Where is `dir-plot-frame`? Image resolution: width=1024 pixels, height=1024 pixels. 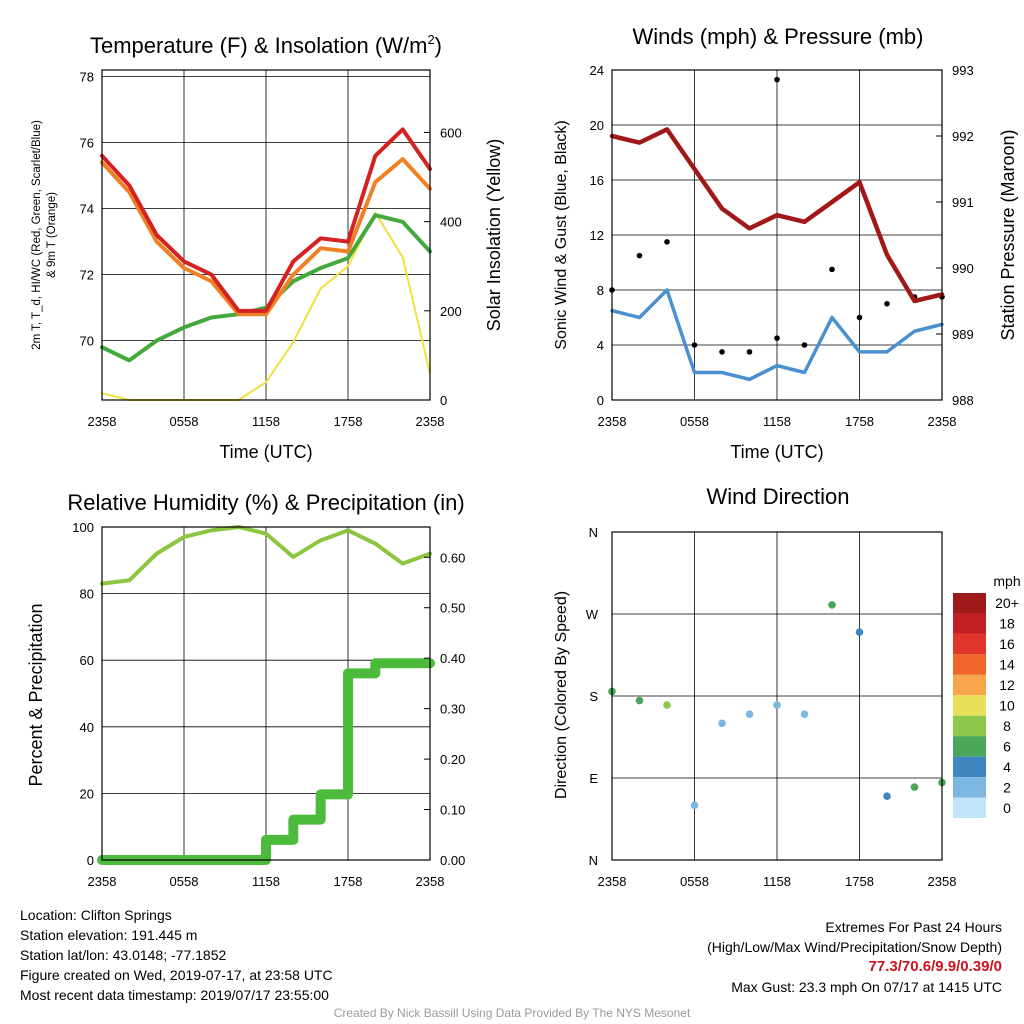 dir-plot-frame is located at coordinates (777, 696).